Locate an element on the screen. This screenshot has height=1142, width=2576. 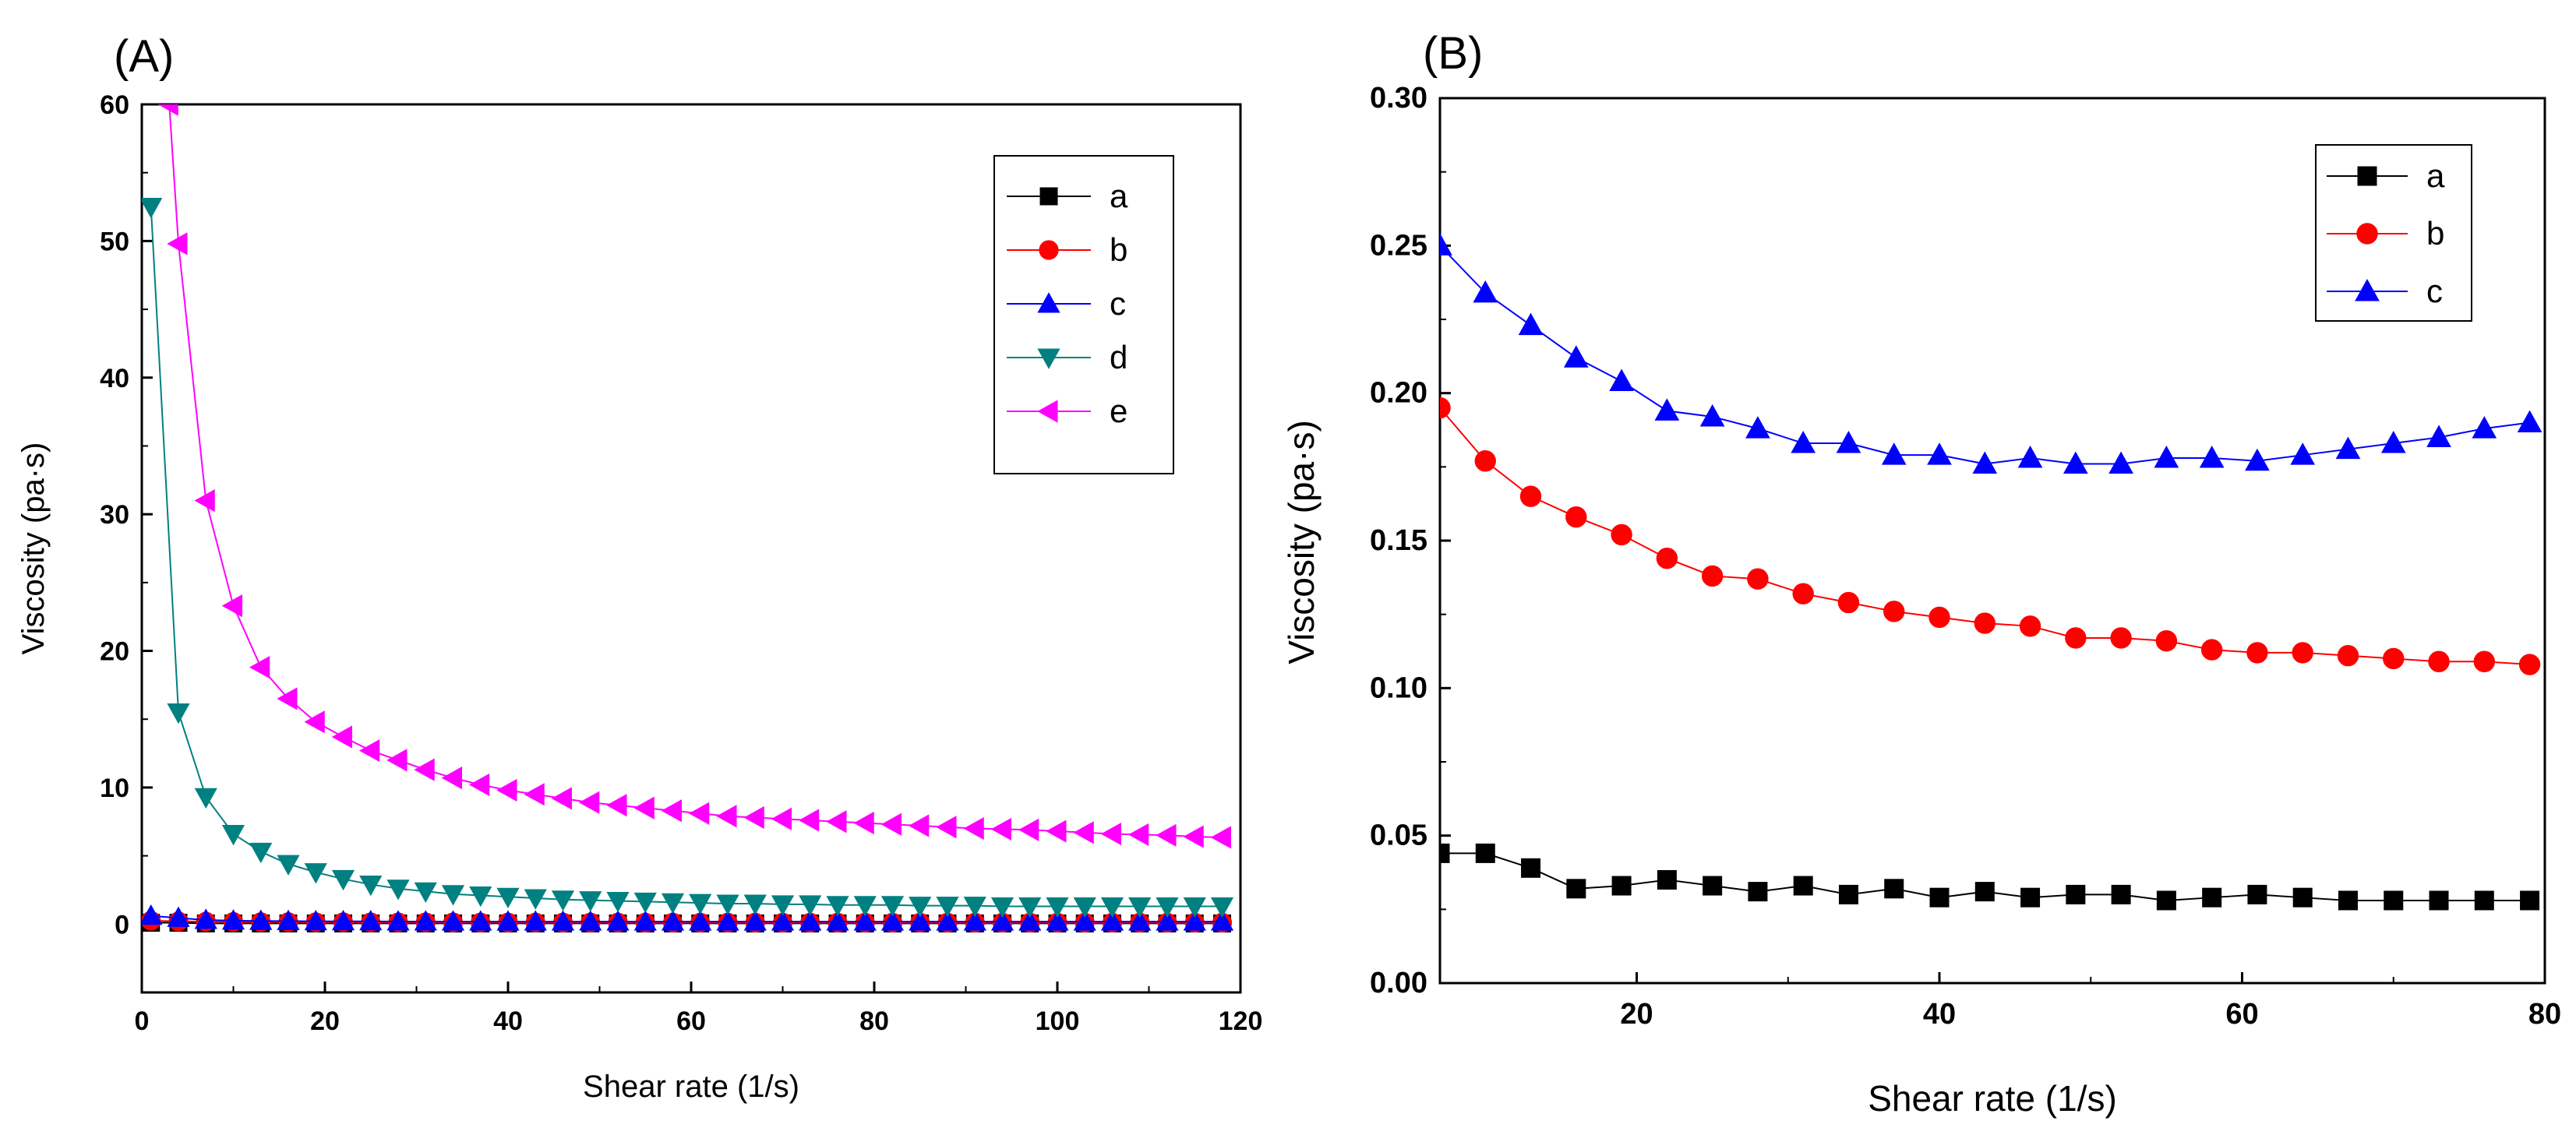
legend-marker-a is located at coordinates (1048, 196).